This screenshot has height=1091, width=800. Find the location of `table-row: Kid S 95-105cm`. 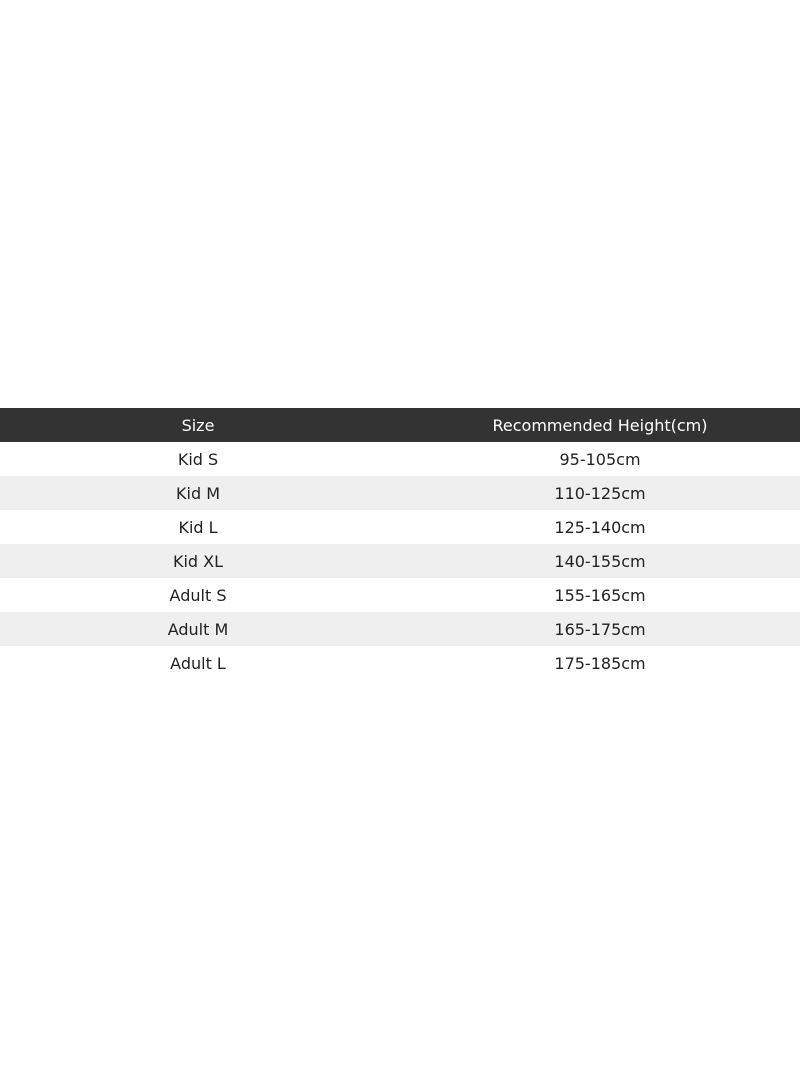

table-row: Kid S 95-105cm is located at coordinates (400, 459).